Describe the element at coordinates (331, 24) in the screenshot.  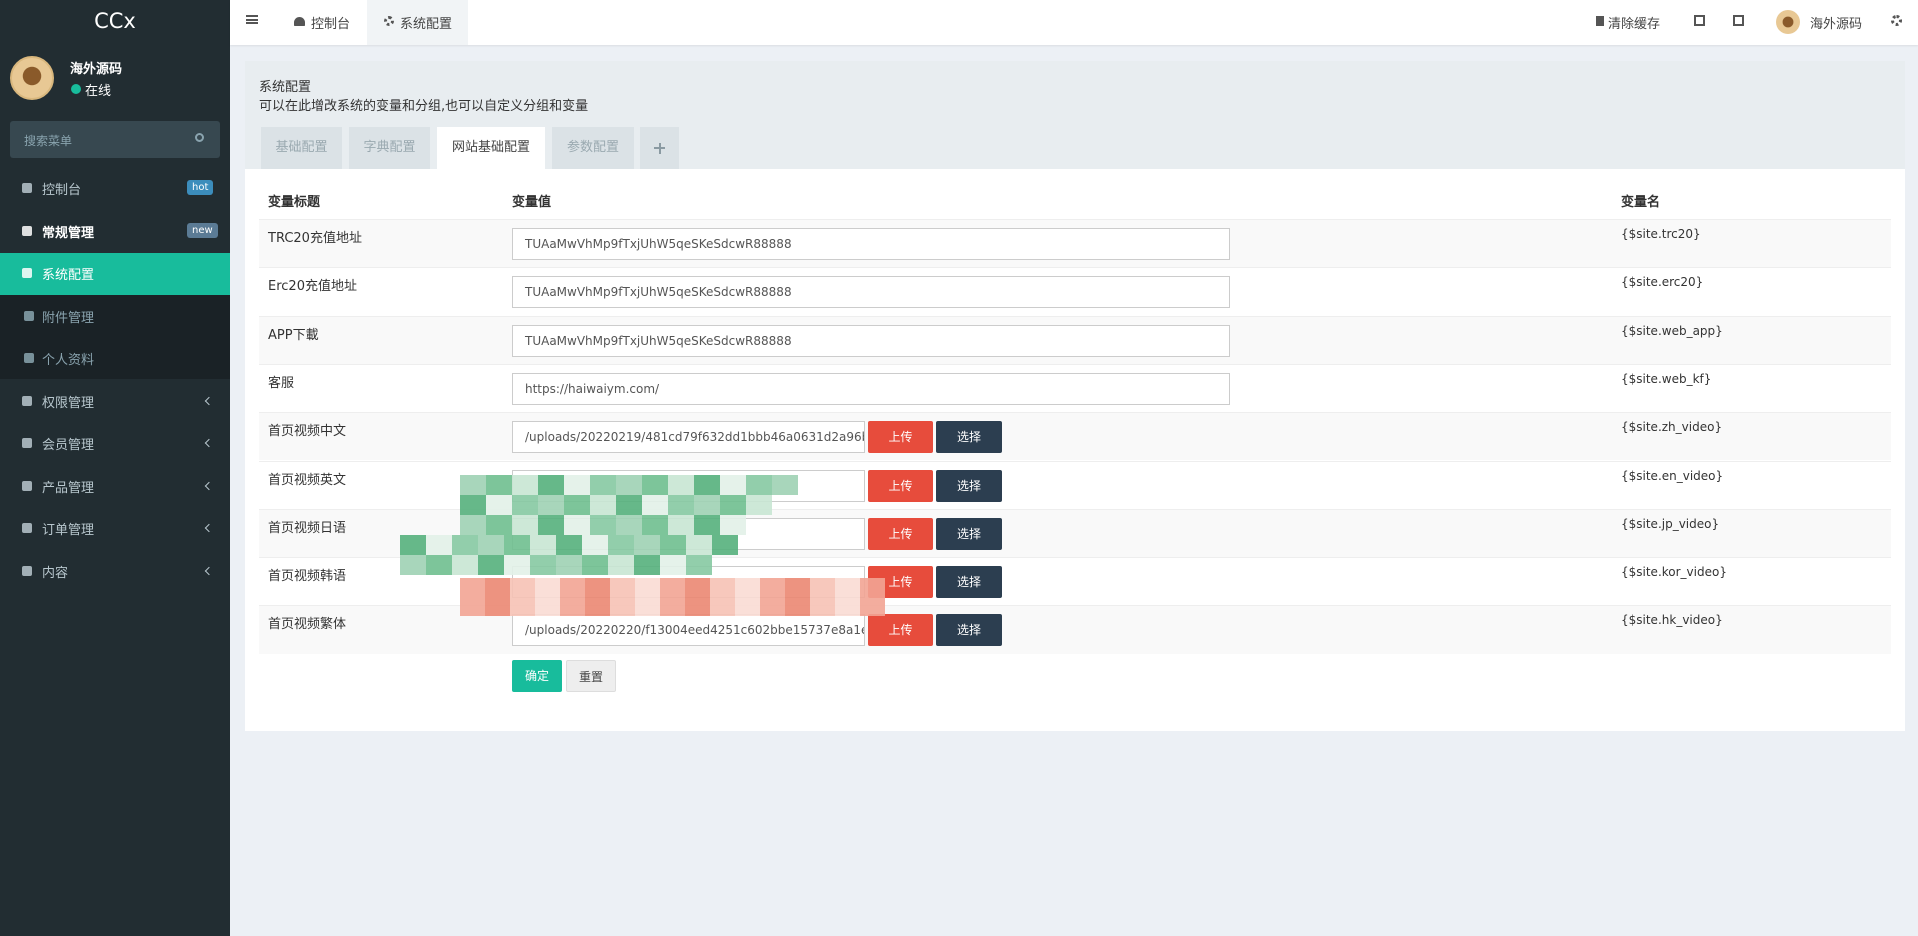
I see `top-tab: 控制台` at that location.